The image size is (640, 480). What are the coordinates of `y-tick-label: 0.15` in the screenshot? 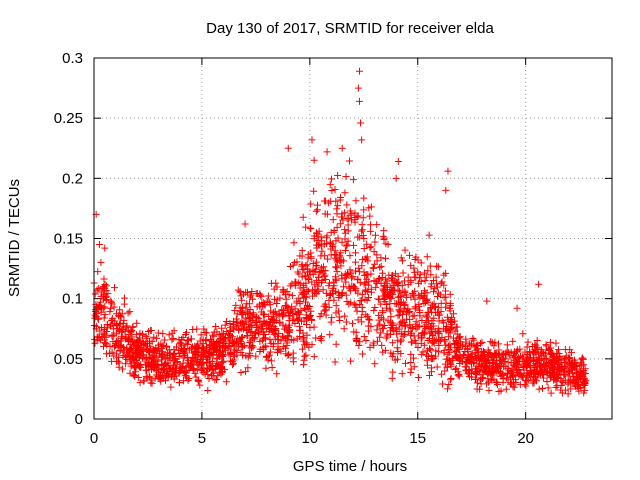 It's located at (68, 239).